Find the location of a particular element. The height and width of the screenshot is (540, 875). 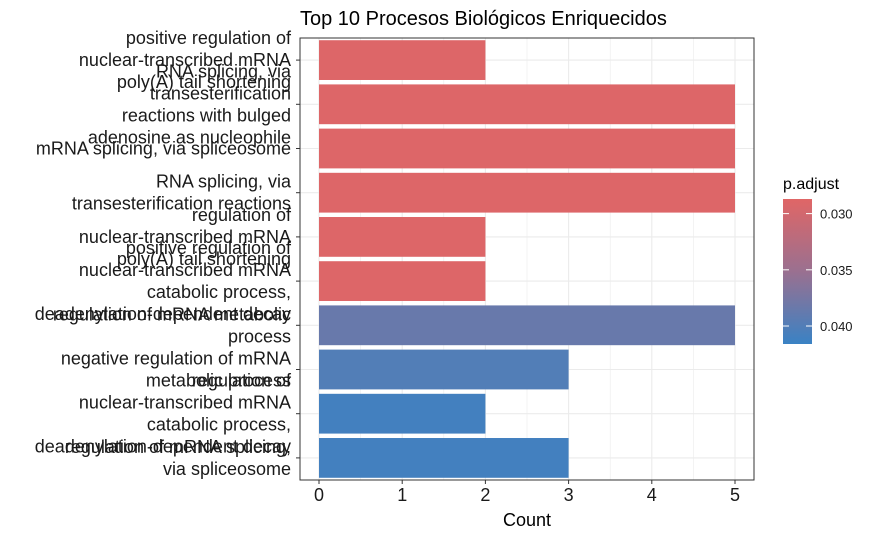

x-tick-label: 2 is located at coordinates (485, 495).